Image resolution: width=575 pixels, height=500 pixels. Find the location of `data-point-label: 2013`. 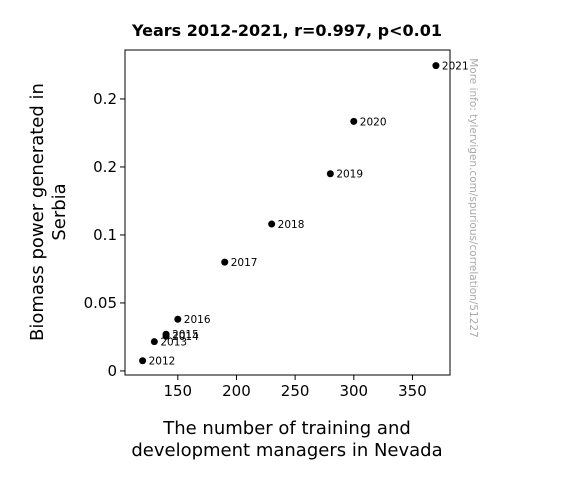

data-point-label: 2013 is located at coordinates (173, 343).